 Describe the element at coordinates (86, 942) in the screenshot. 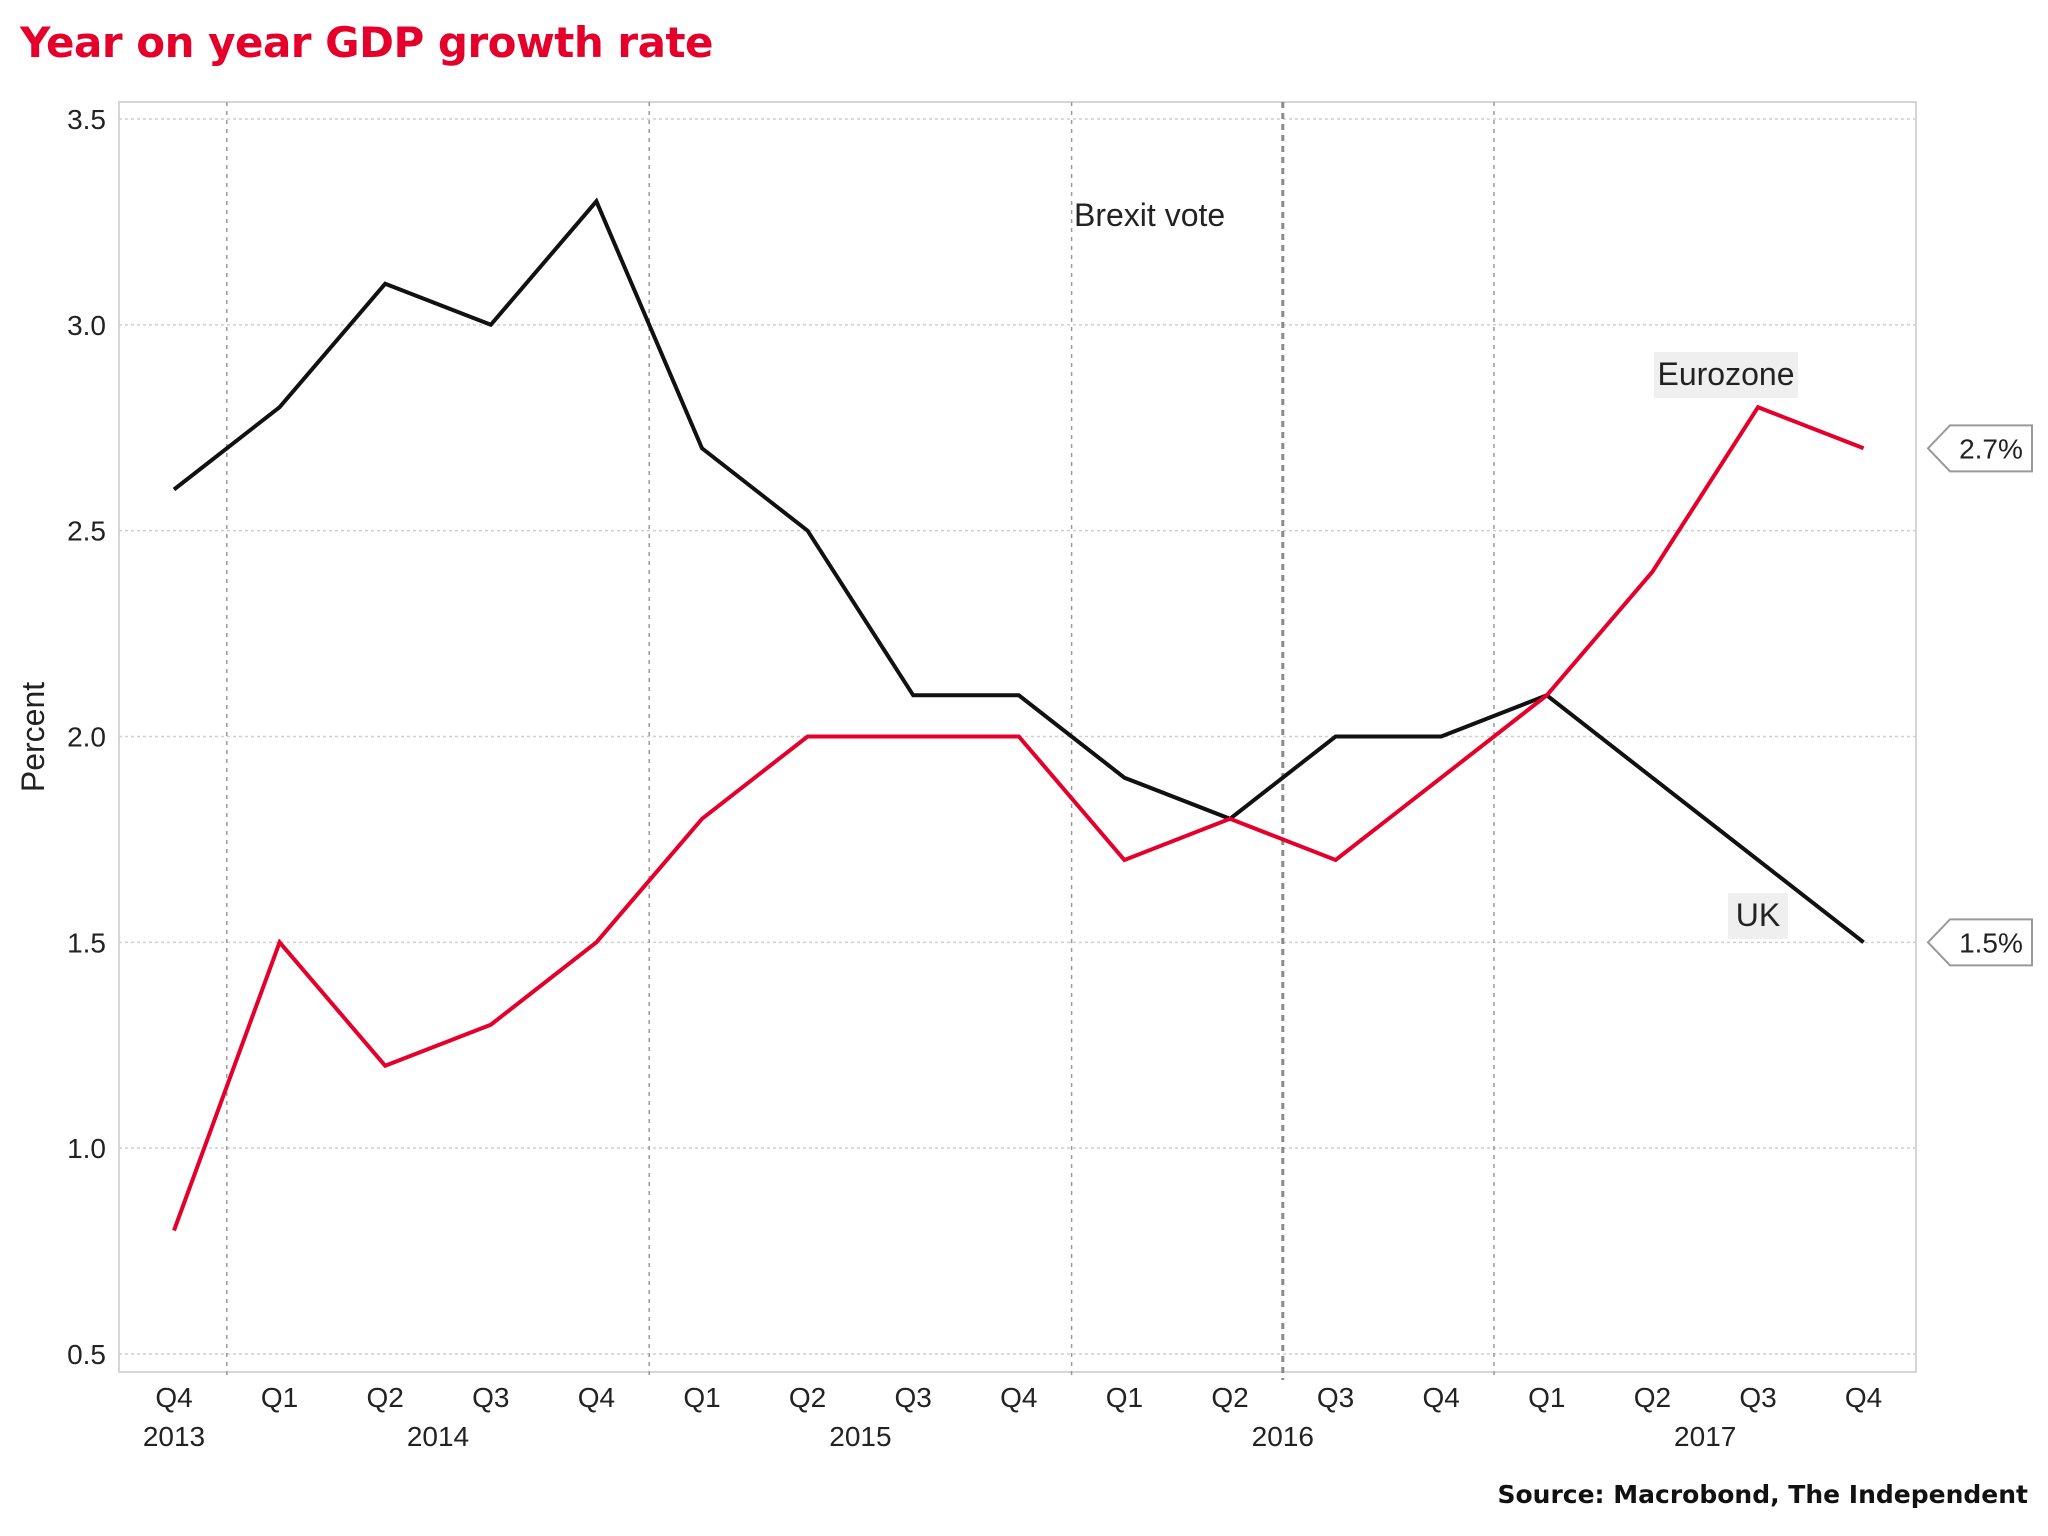

I see `y-tick-label: 1.5` at that location.